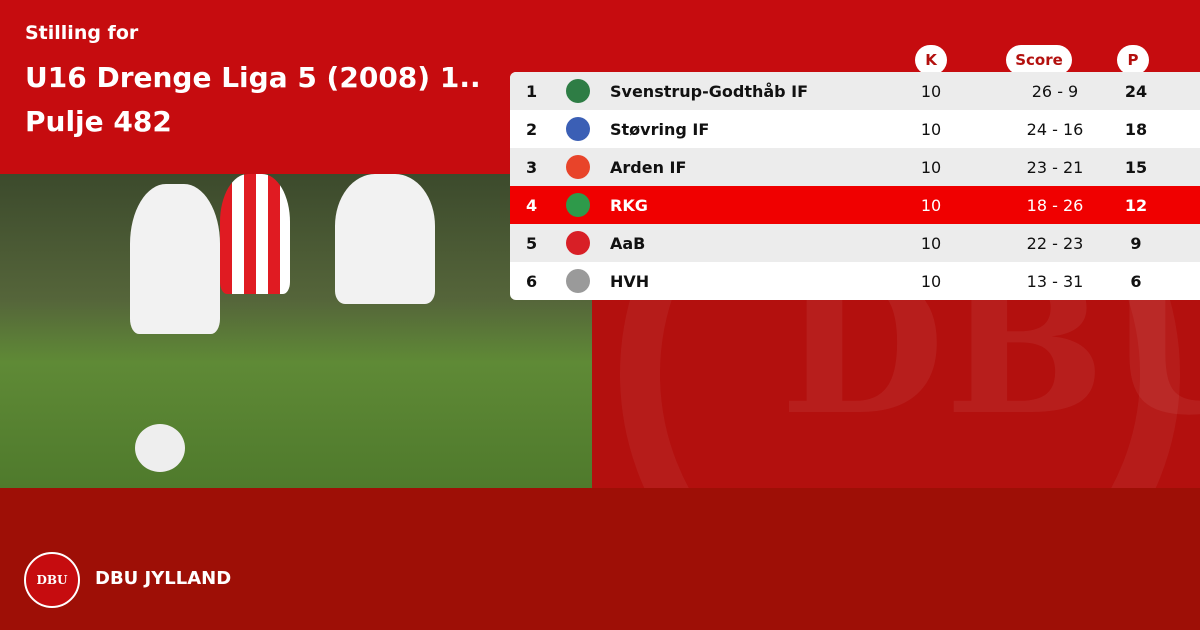  Describe the element at coordinates (1055, 167) in the screenshot. I see `goal-score: 23 - 21` at that location.